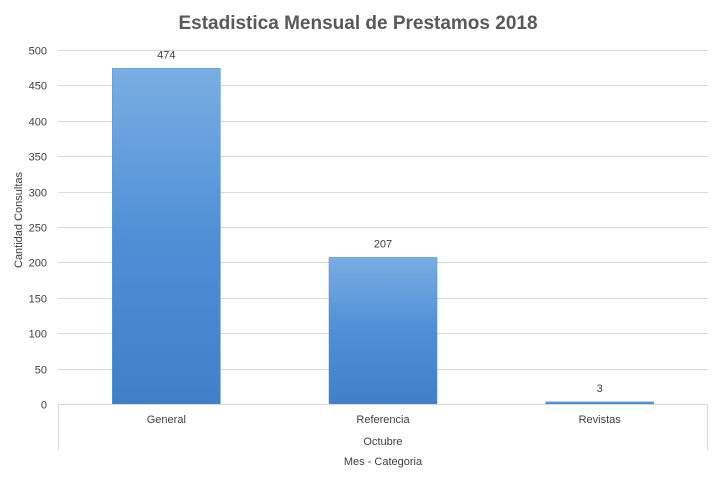  Describe the element at coordinates (19, 220) in the screenshot. I see `y-axis-title: Cantidad Consultas` at that location.